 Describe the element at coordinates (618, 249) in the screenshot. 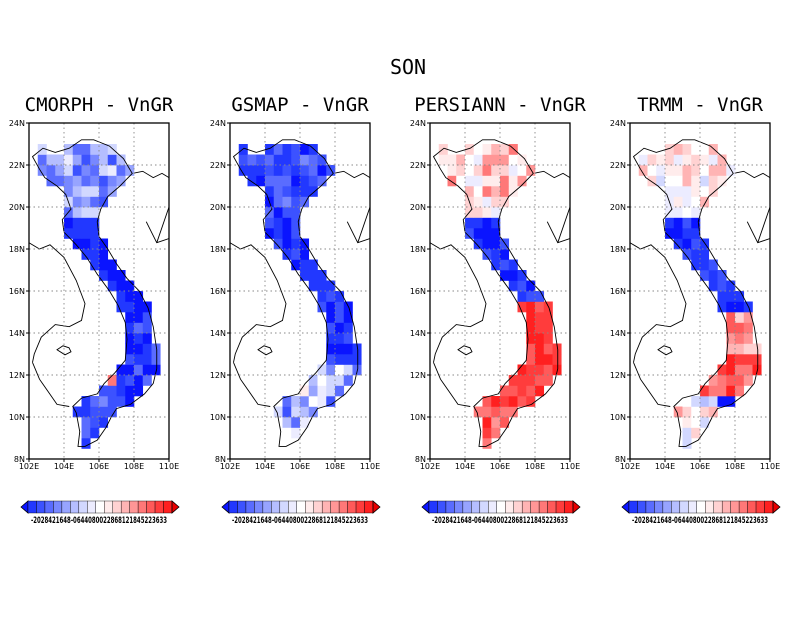

I see `lat-tick-label: 18N` at that location.